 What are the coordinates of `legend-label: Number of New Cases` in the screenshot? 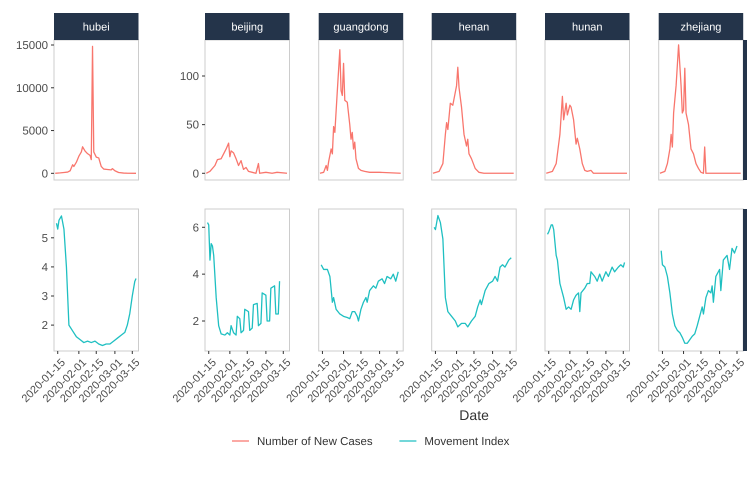 It's located at (315, 442).